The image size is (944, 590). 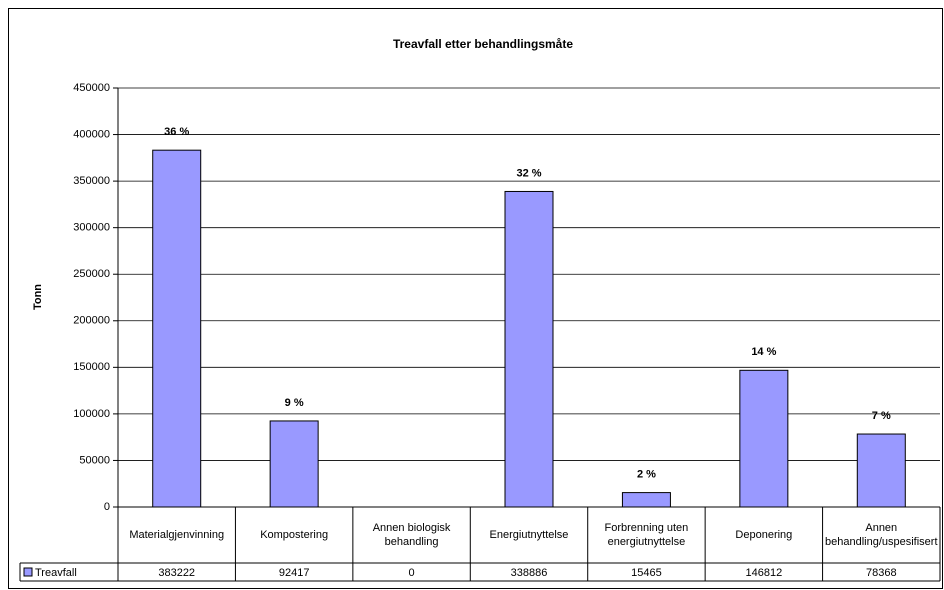 What do you see at coordinates (91, 88) in the screenshot?
I see `y-tick-label: 450000` at bounding box center [91, 88].